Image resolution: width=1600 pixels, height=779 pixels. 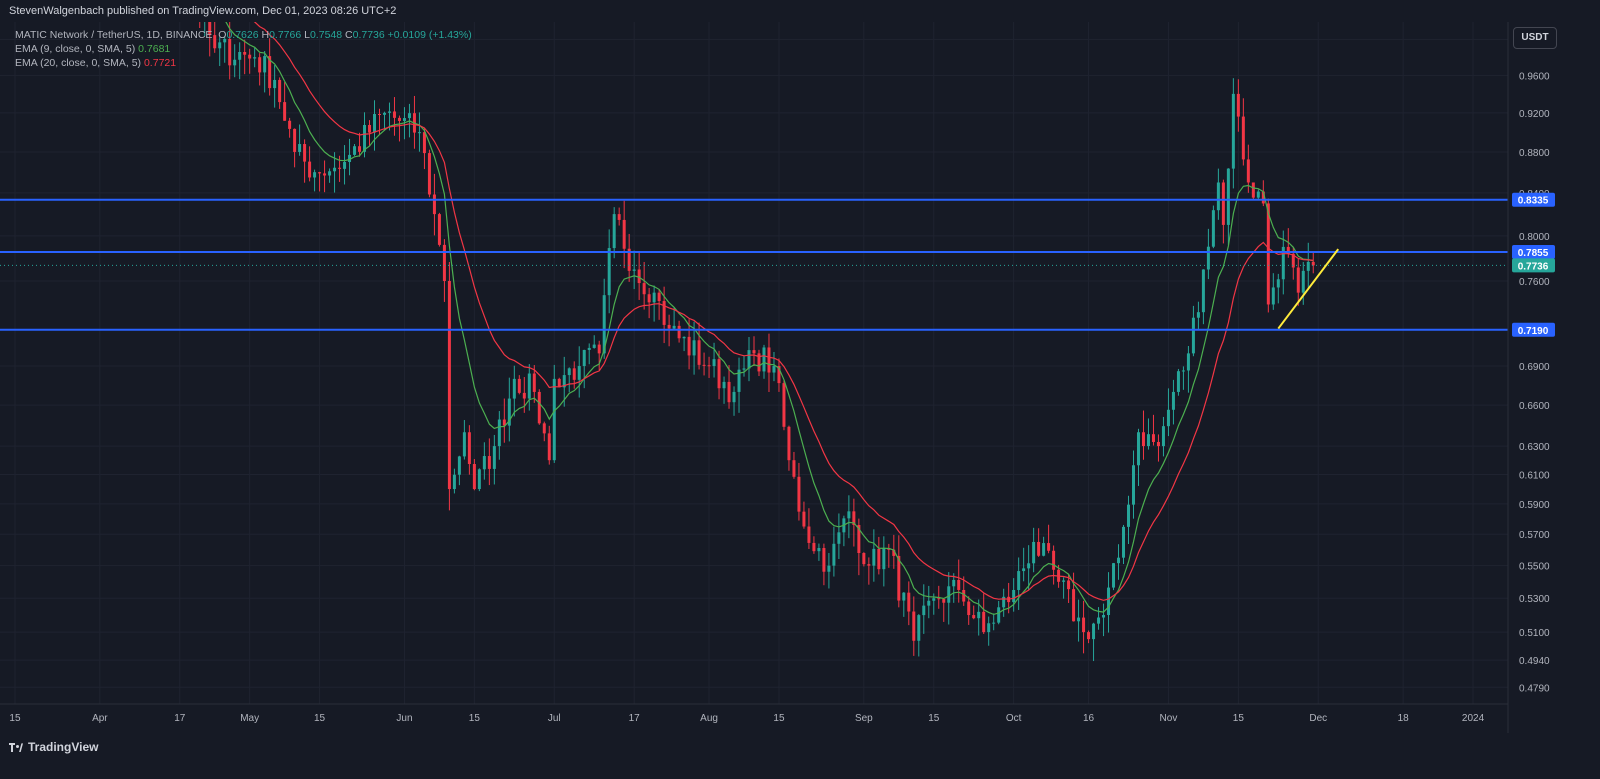 What do you see at coordinates (1534, 661) in the screenshot?
I see `price-tick-label: 0.4940` at bounding box center [1534, 661].